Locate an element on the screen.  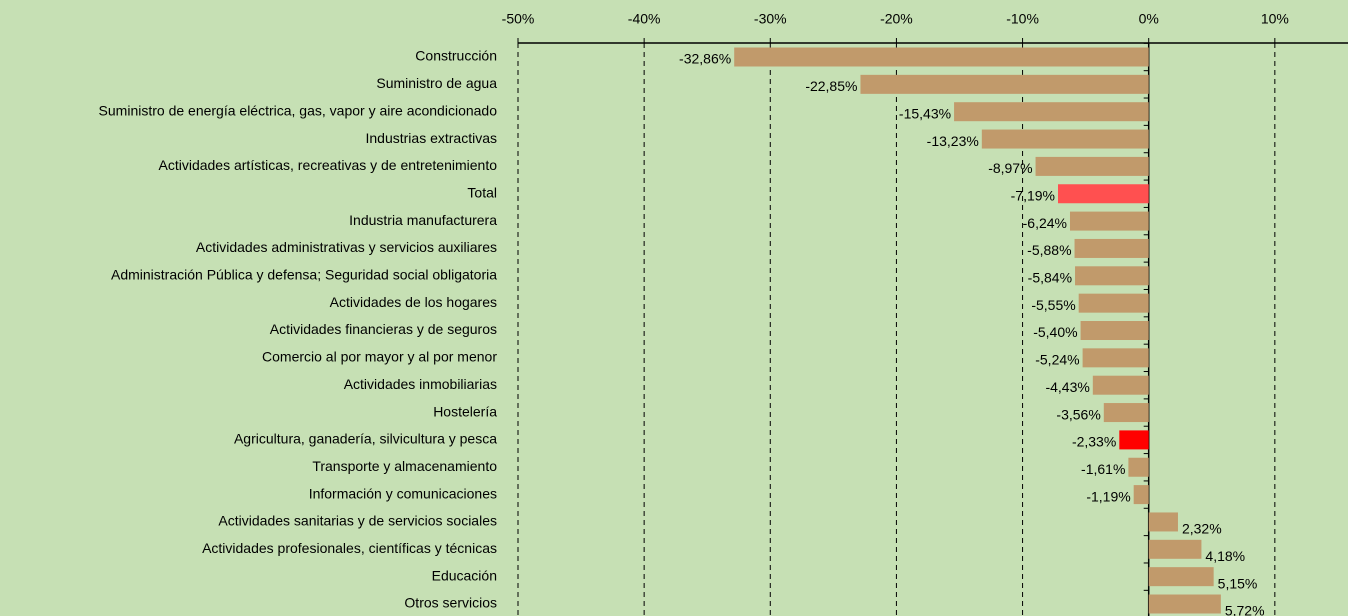
x-tick-label: -50% is located at coordinates (518, 19).